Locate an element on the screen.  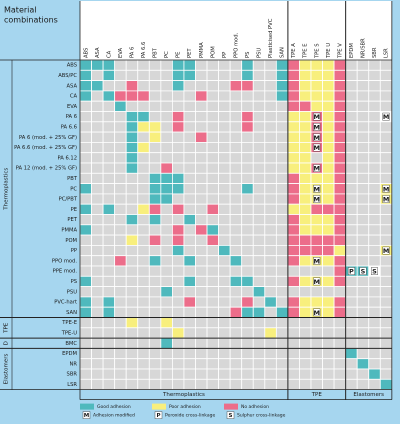
column-label: EVA is located at coordinates (121, 53).